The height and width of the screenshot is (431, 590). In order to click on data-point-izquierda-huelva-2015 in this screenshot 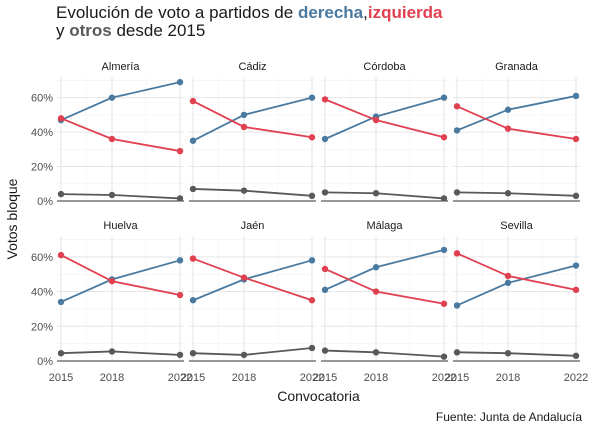, I will do `click(61, 255)`.